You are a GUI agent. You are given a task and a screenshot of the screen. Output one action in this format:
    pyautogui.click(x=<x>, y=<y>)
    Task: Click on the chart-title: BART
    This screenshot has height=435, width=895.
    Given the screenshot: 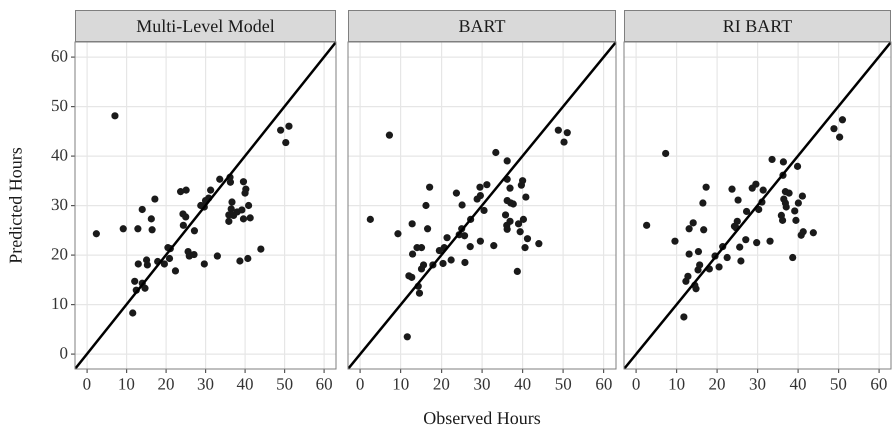 What is the action you would take?
    pyautogui.click(x=482, y=26)
    